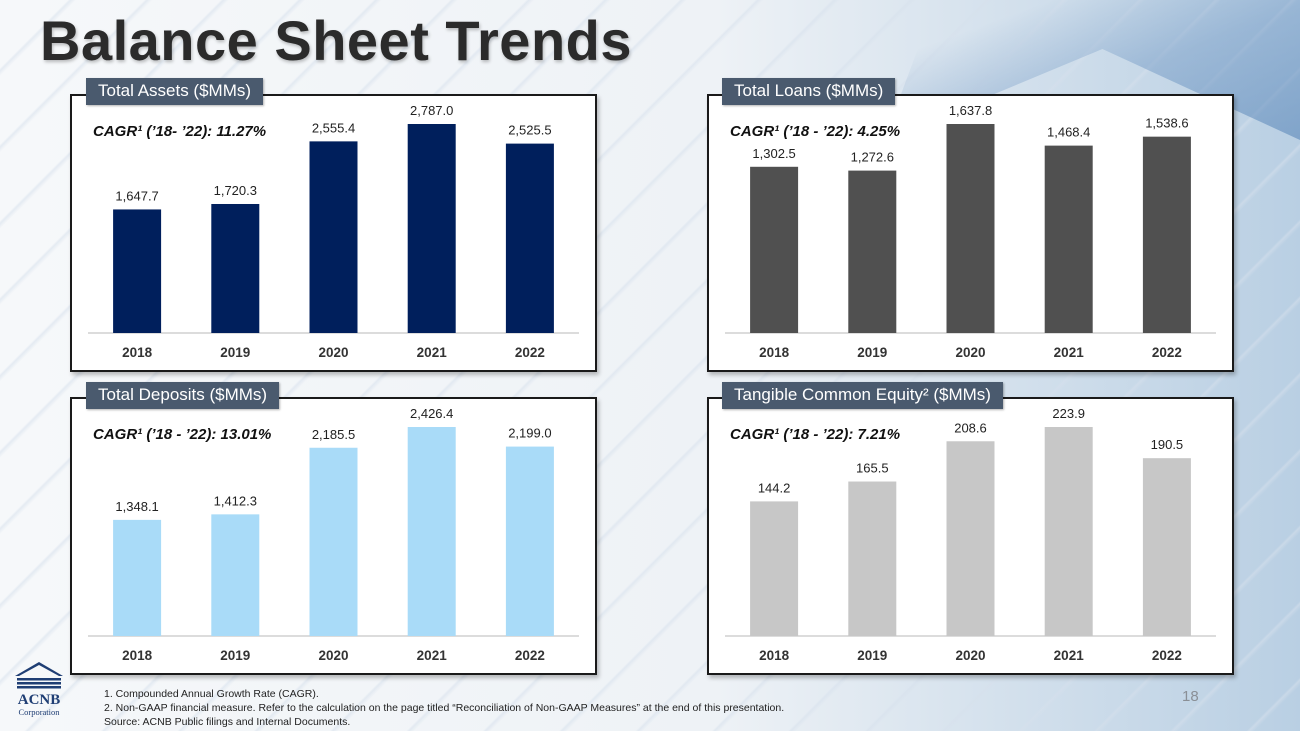 Image resolution: width=1300 pixels, height=731 pixels. I want to click on data-label-2021: 1,468.4, so click(1068, 132).